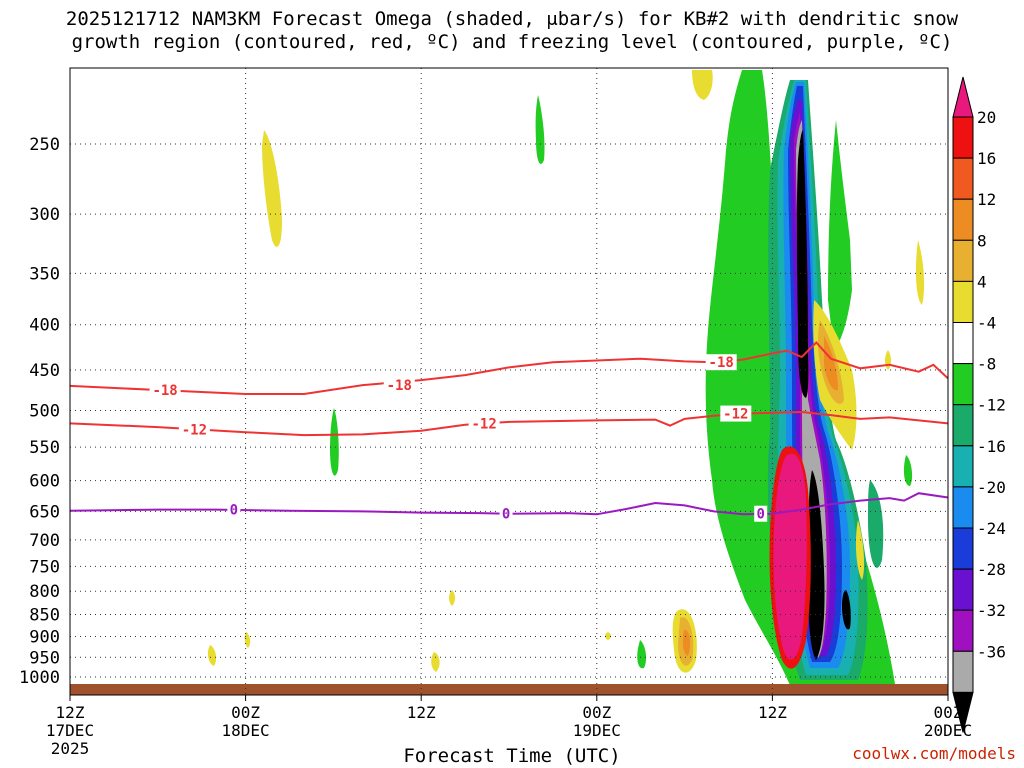 This screenshot has height=768, width=1024. I want to click on y-tick-label: 250, so click(44, 145).